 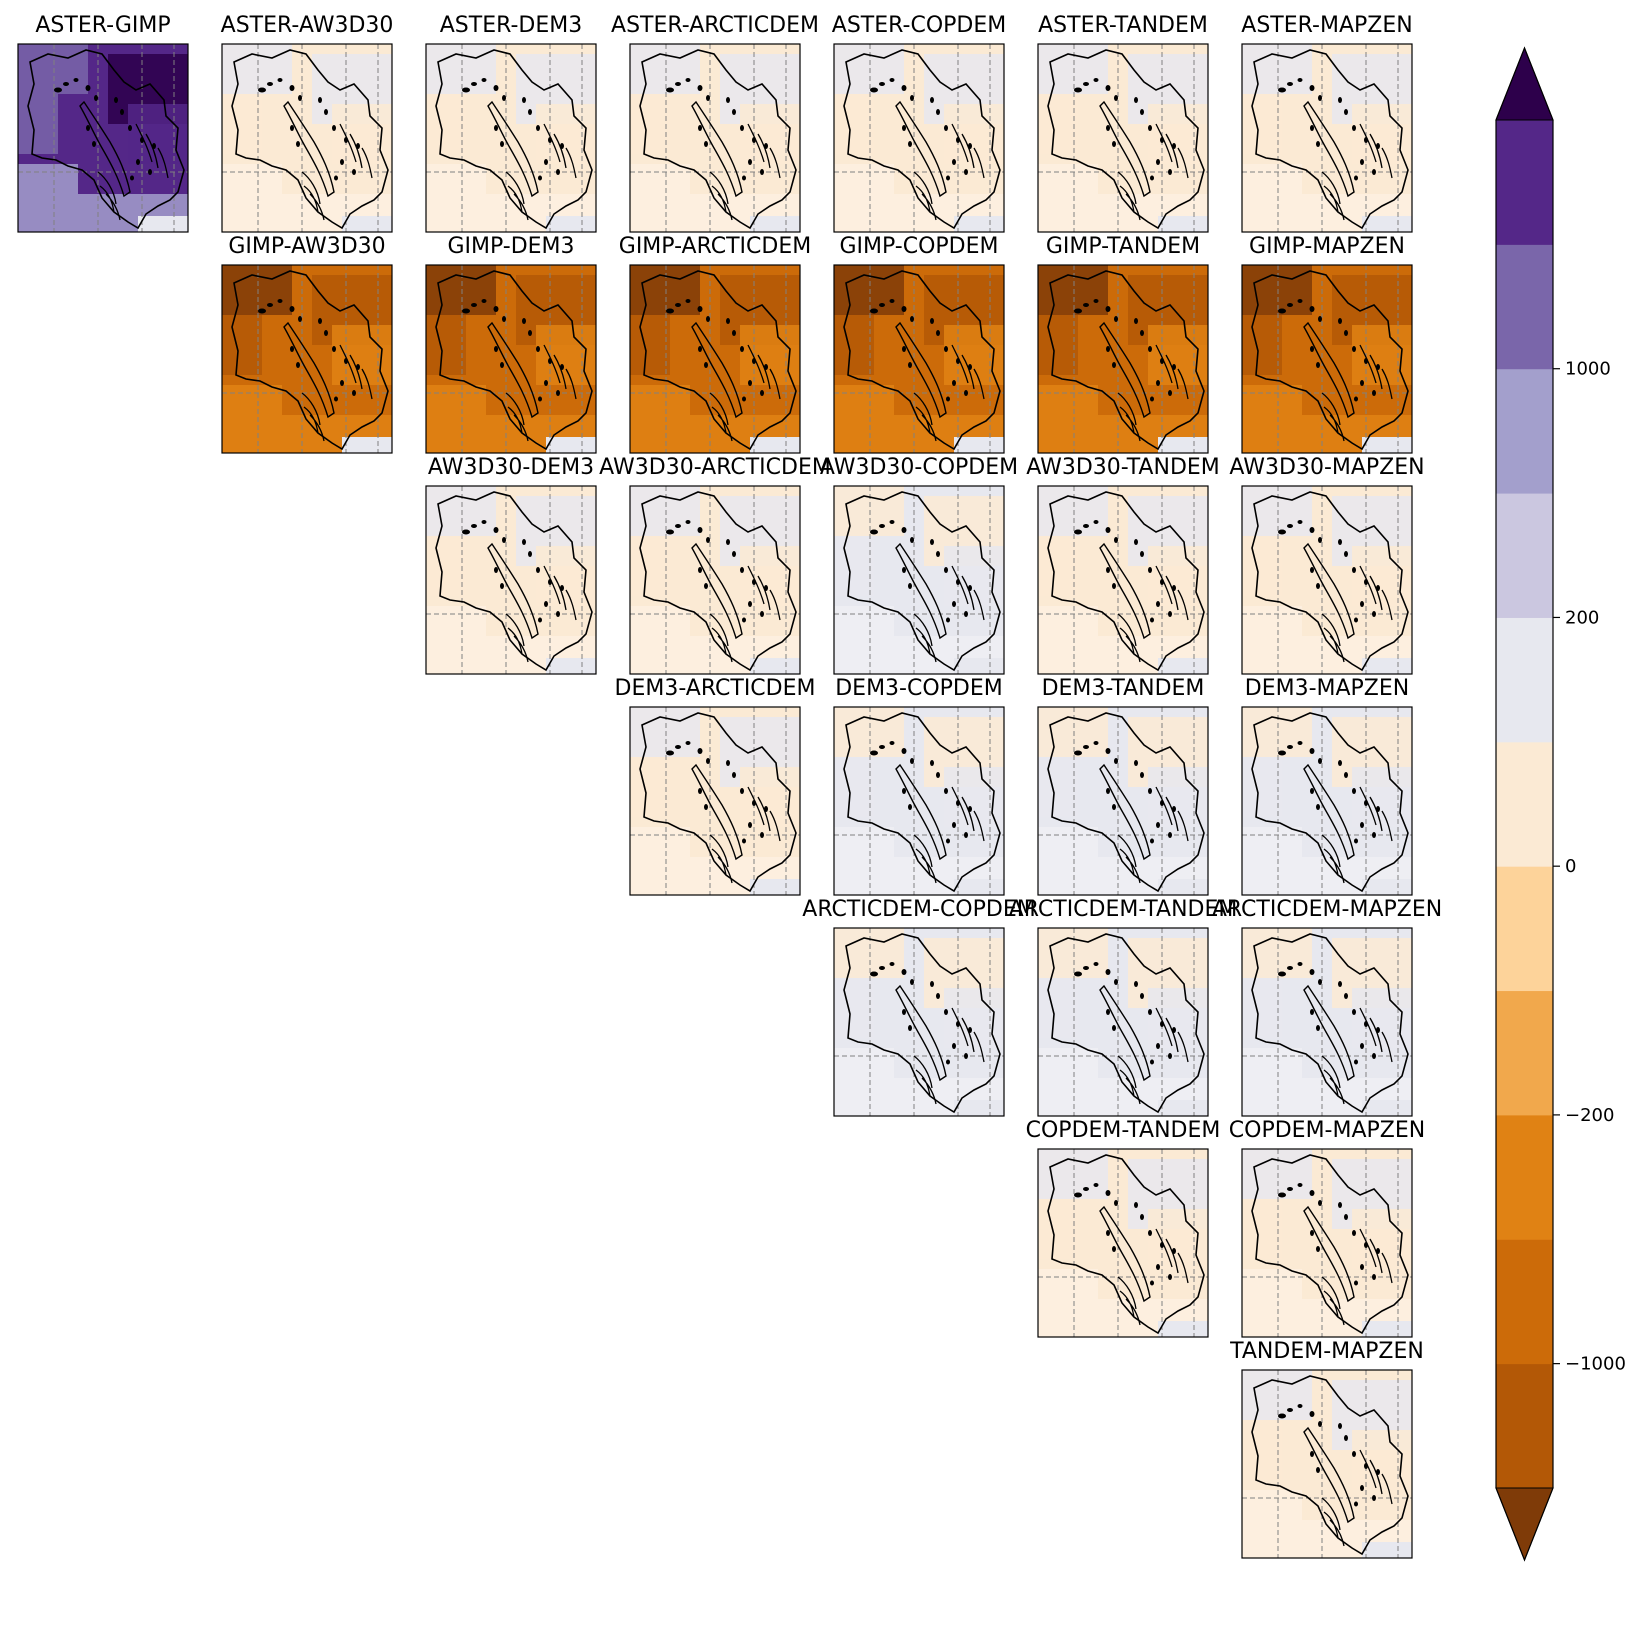 I want to click on diff-panel: DEM3-MAPZEN, so click(x=1327, y=786).